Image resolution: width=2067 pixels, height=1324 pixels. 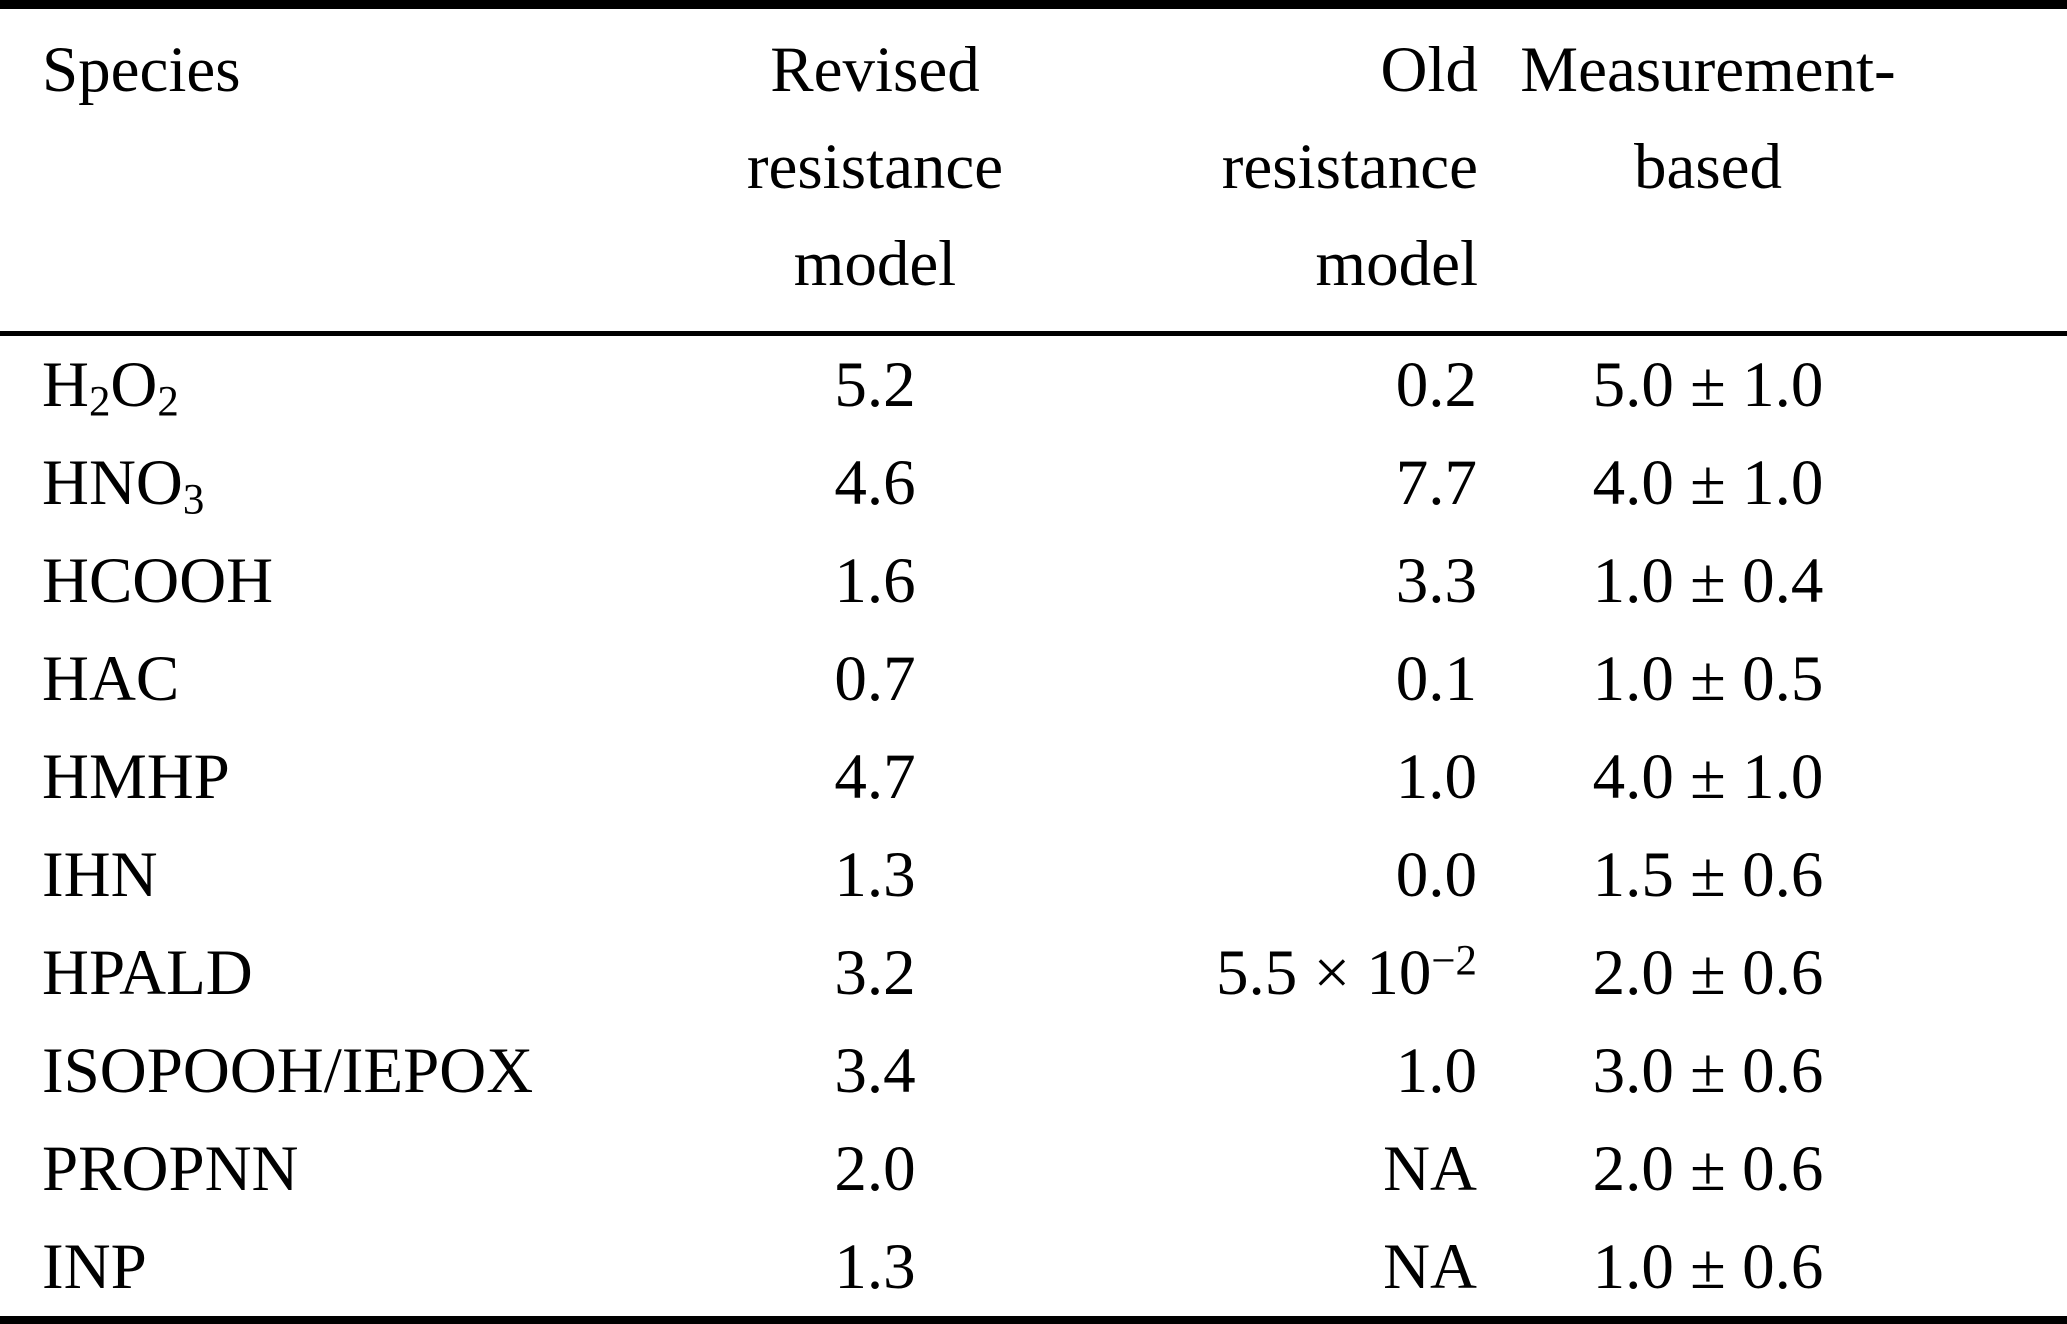 I want to click on revised-value-cell: 3.2, so click(x=875, y=972).